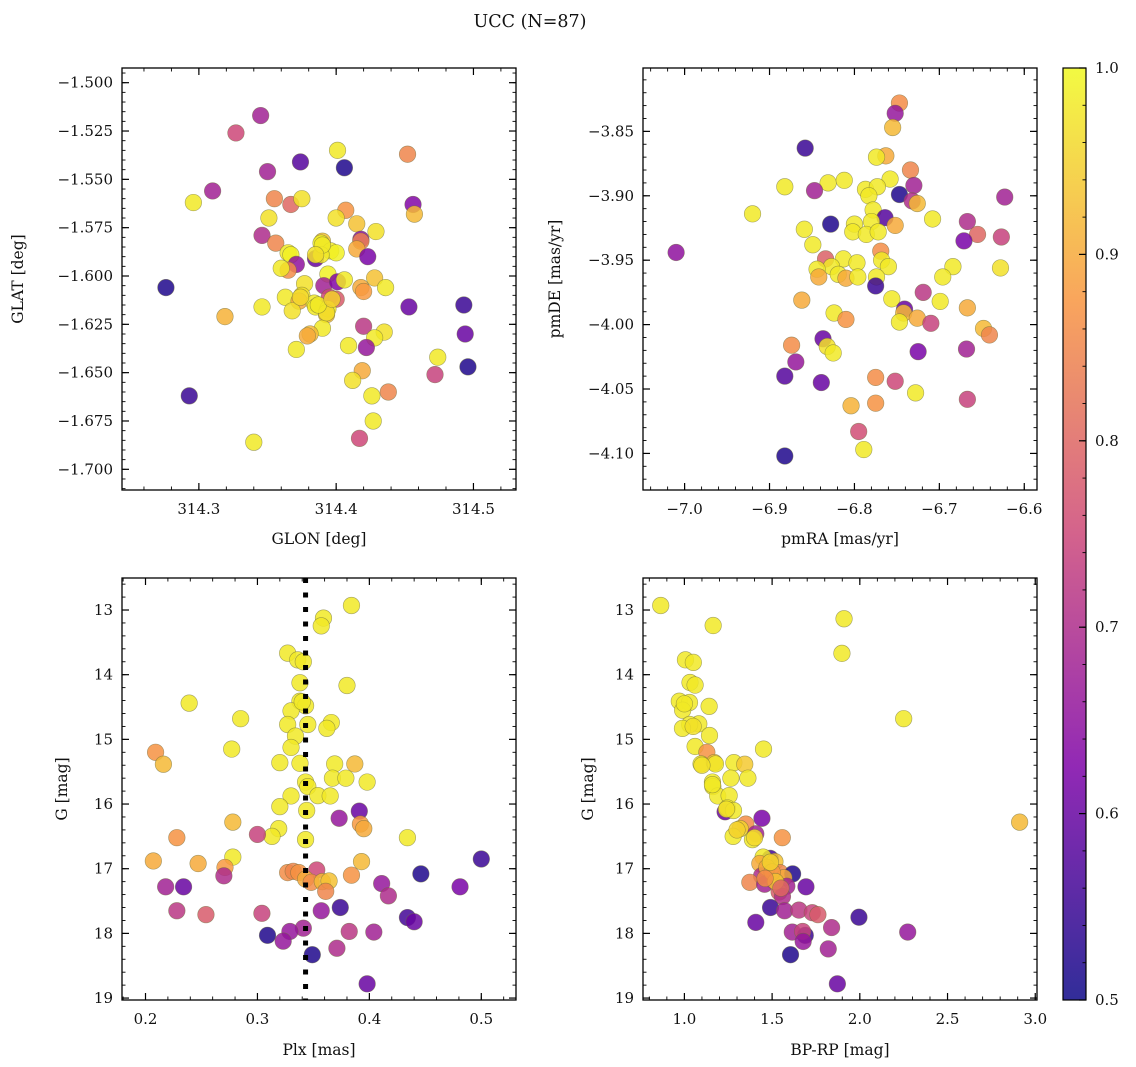 This screenshot has width=1136, height=1067. What do you see at coordinates (1107, 441) in the screenshot?
I see `colorbar-tick-label: 0.8` at bounding box center [1107, 441].